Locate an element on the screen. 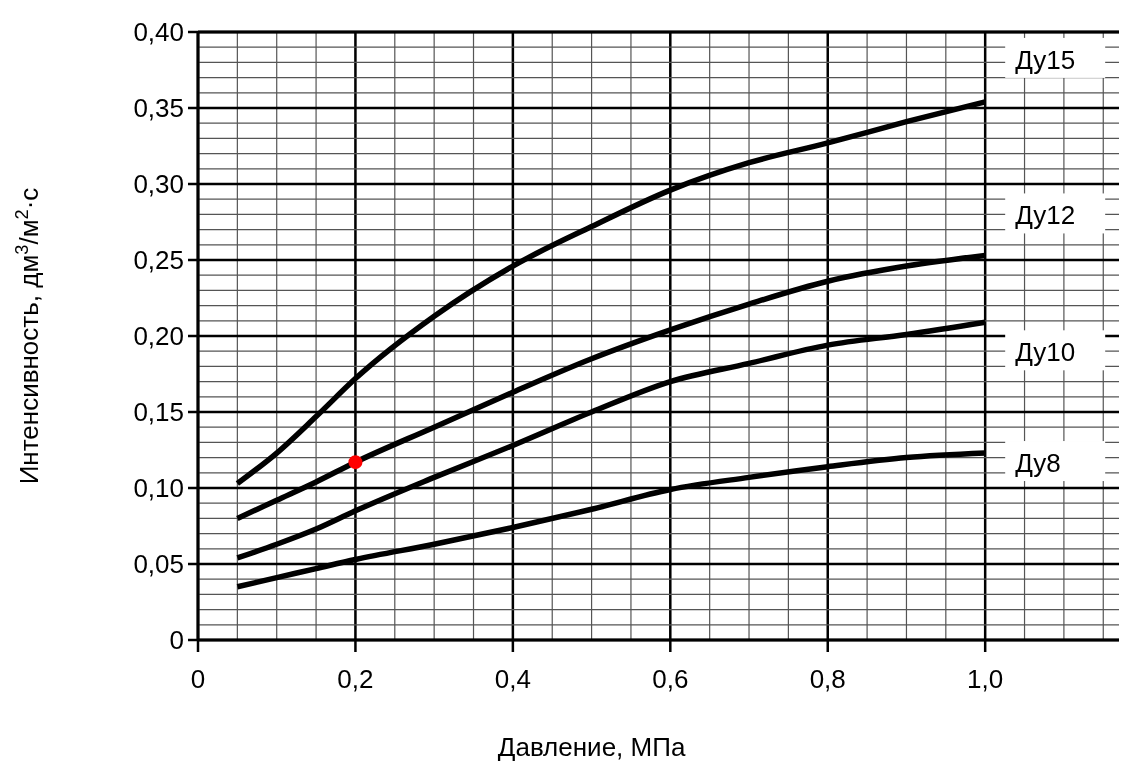  x-tick-label: 0 is located at coordinates (198, 679).